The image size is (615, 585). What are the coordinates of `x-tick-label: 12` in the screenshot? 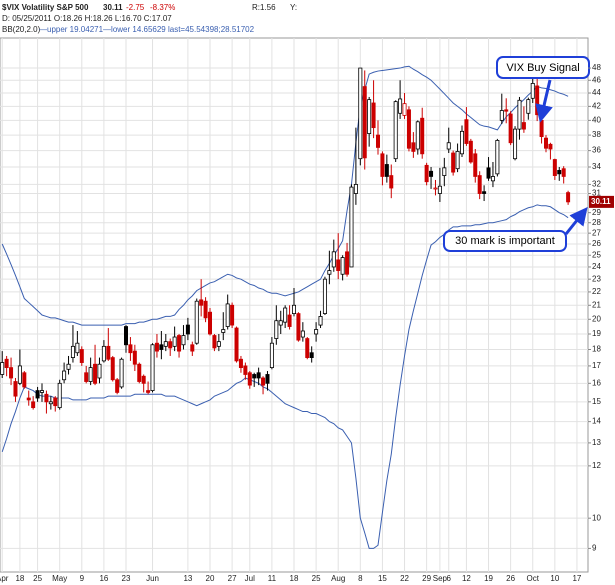 It's located at (466, 578).